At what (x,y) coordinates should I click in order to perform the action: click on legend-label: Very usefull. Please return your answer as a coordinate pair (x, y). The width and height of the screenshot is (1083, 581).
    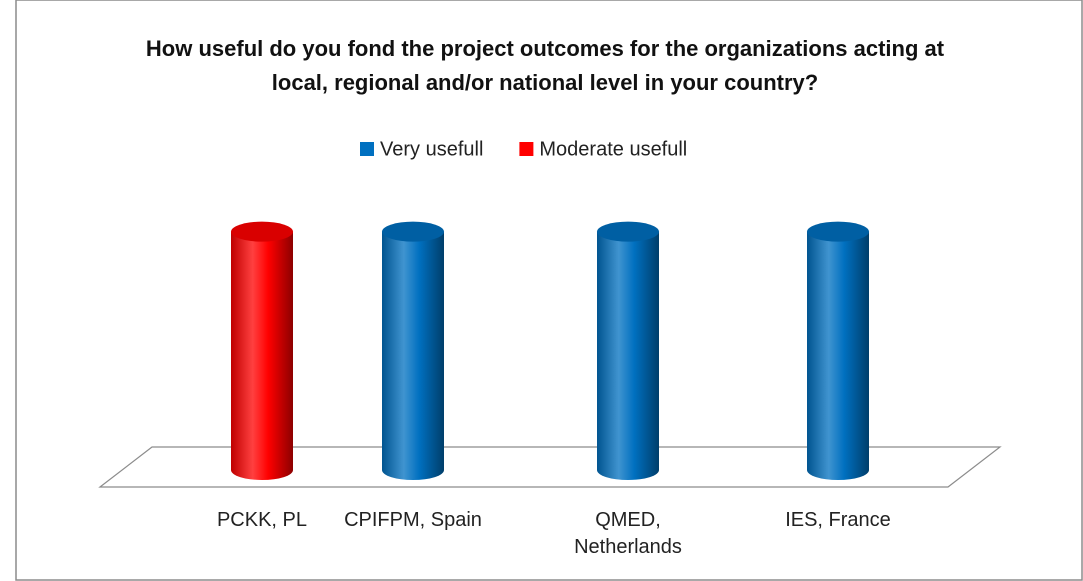
    Looking at the image, I should click on (431, 149).